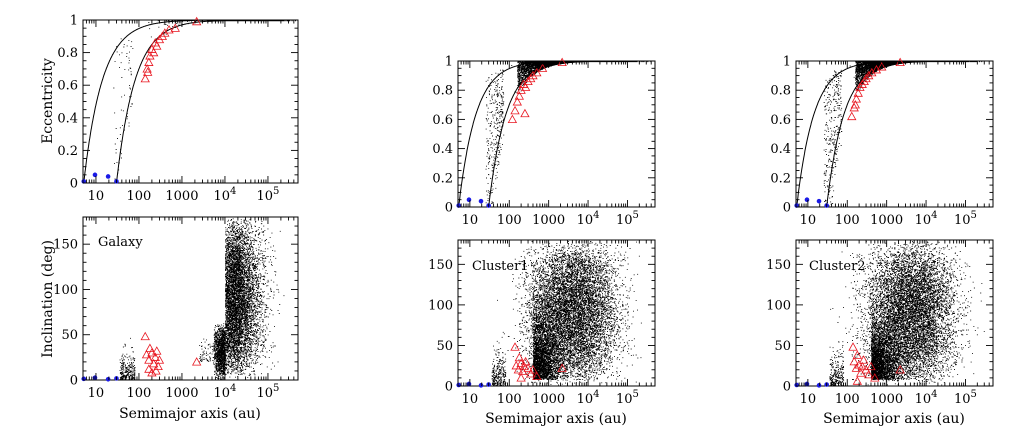  Describe the element at coordinates (69, 335) in the screenshot. I see `y-tick-label: 50` at that location.